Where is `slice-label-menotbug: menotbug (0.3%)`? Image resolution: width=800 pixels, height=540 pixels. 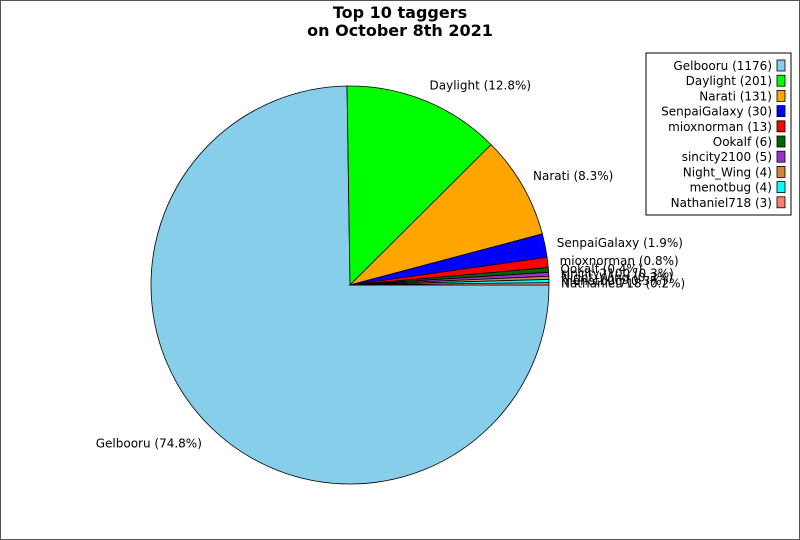 slice-label-menotbug: menotbug (0.3%) is located at coordinates (613, 281).